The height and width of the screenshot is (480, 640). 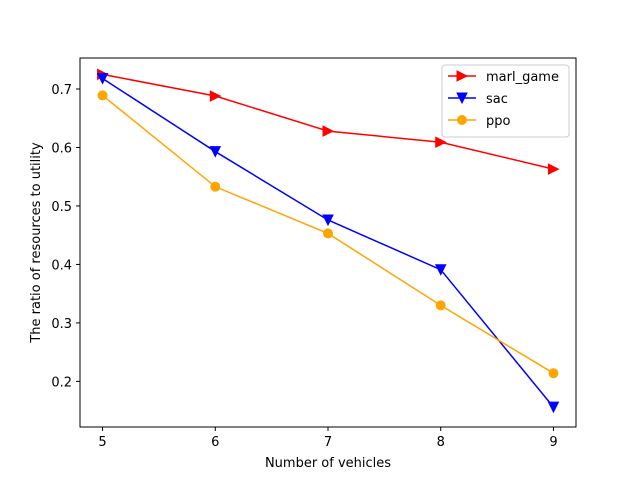 What do you see at coordinates (61, 148) in the screenshot?
I see `y-tick-label: 0.6` at bounding box center [61, 148].